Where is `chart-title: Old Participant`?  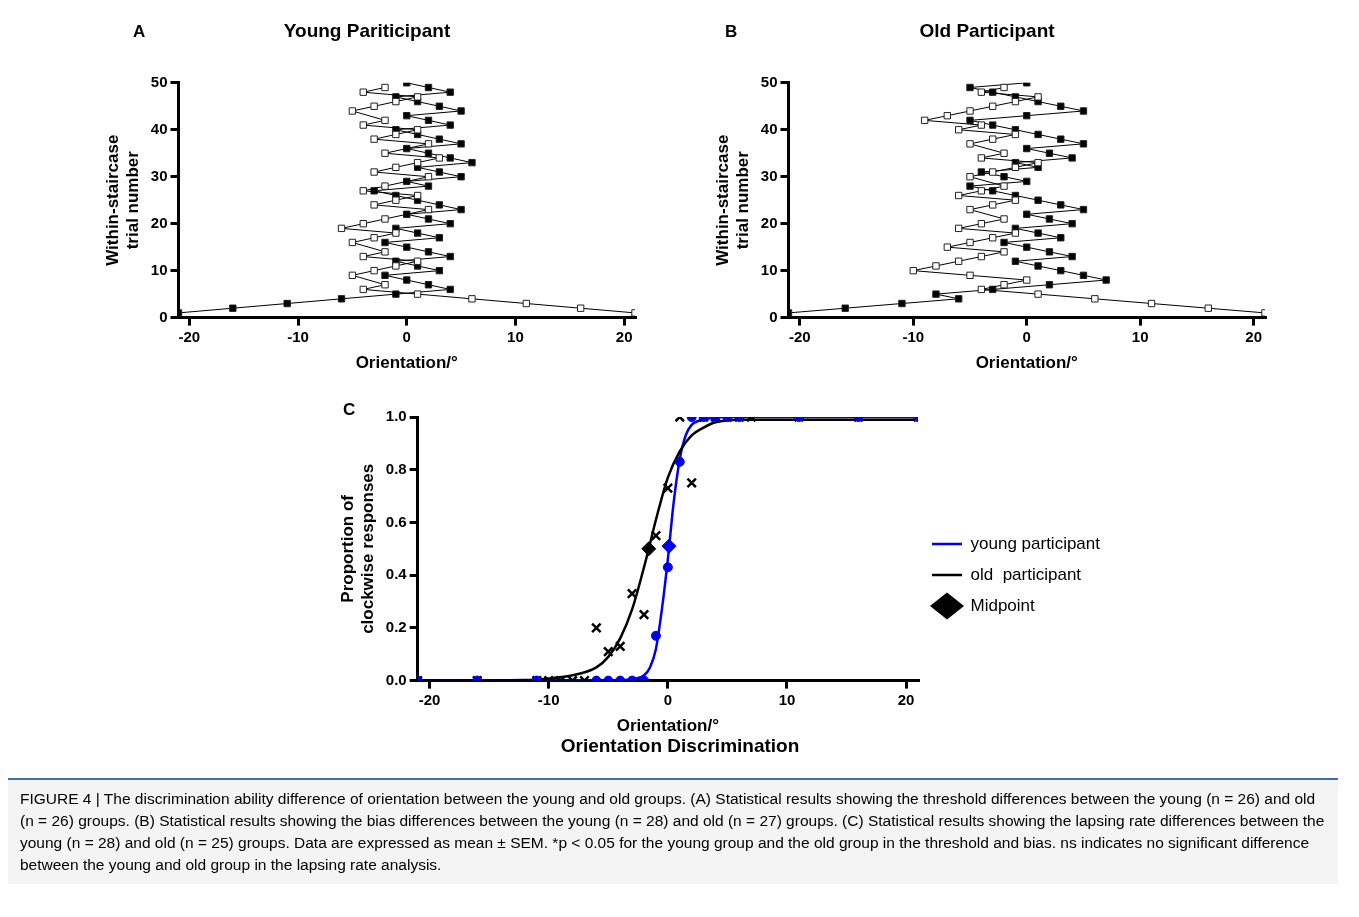
chart-title: Old Participant is located at coordinates (987, 30).